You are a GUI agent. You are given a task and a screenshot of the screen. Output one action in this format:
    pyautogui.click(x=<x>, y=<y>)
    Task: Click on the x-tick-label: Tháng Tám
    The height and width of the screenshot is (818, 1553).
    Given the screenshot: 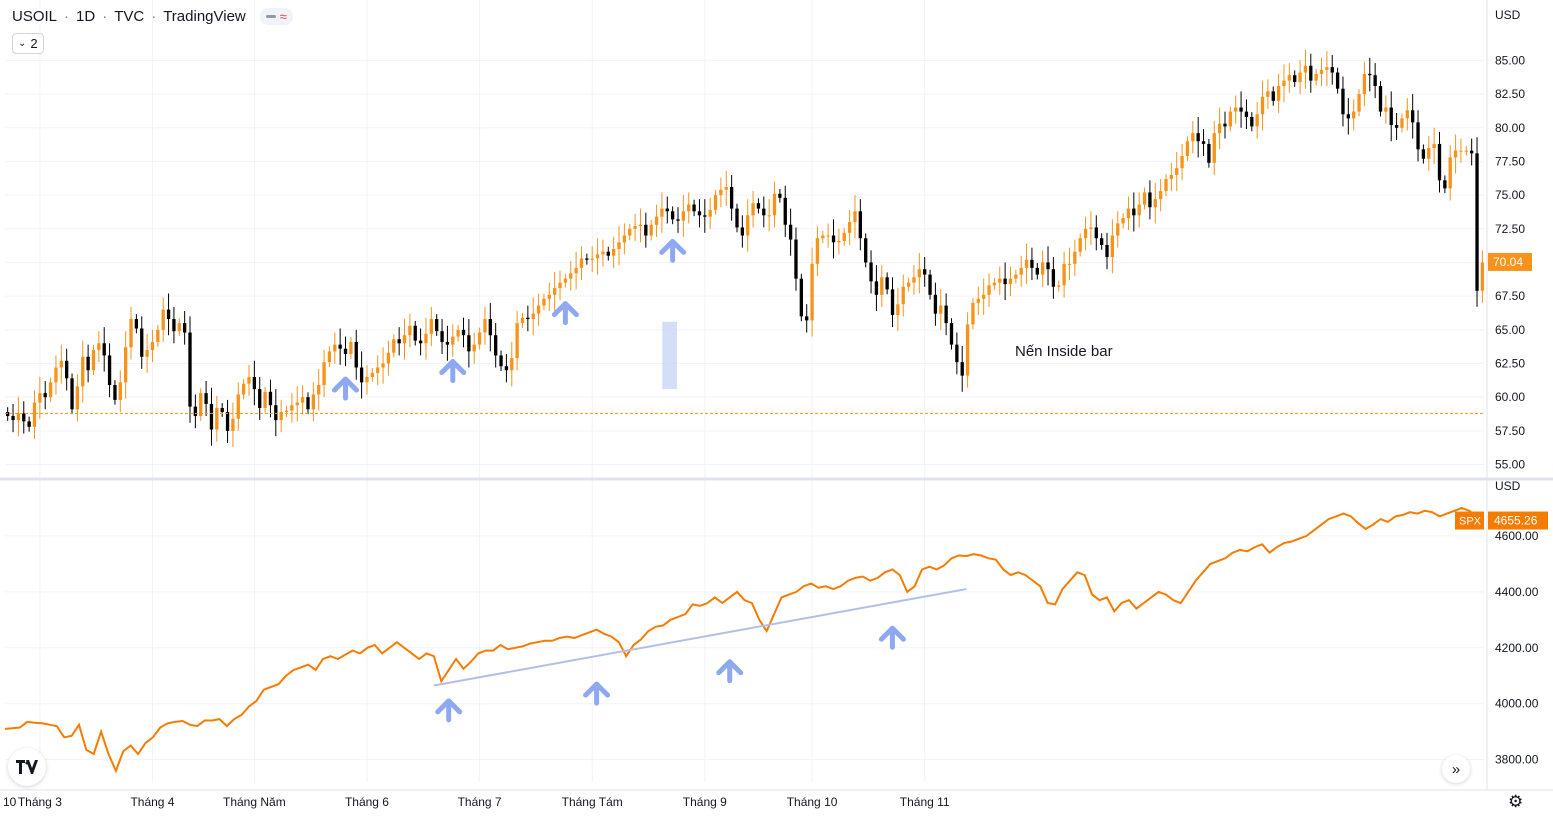 What is the action you would take?
    pyautogui.click(x=592, y=802)
    